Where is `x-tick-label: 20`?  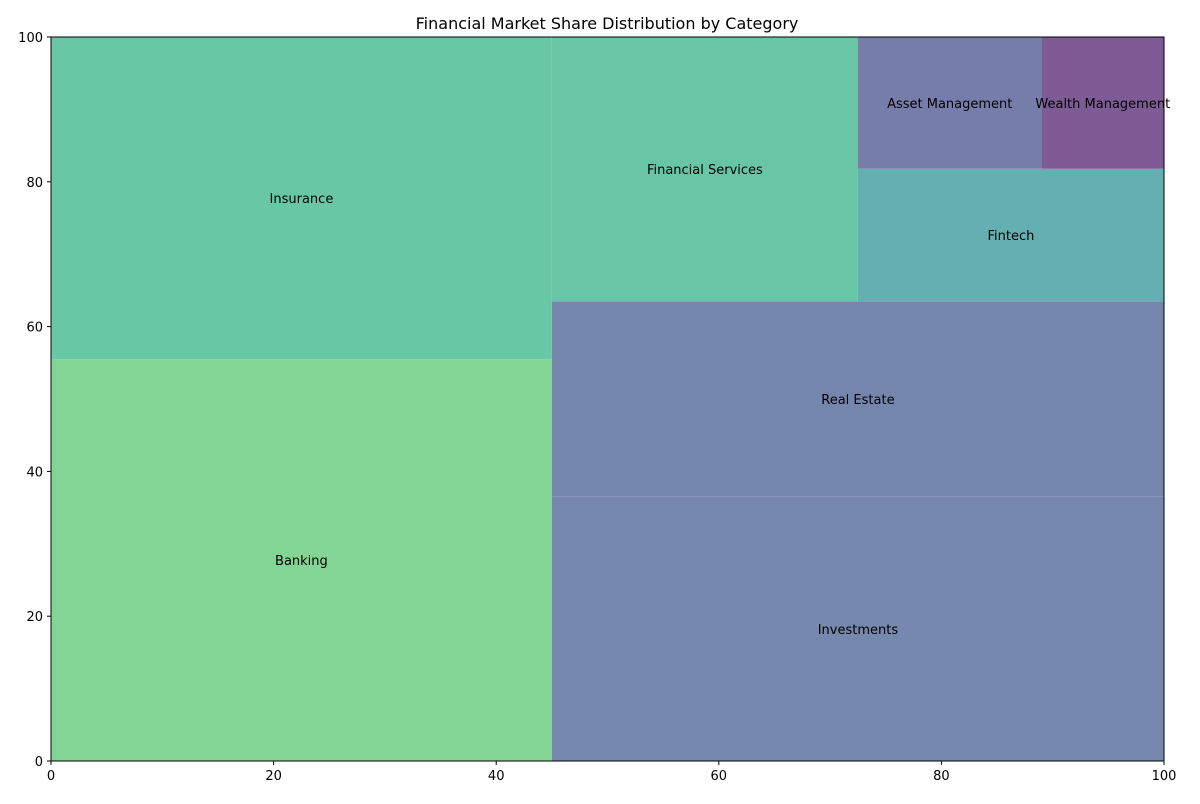 x-tick-label: 20 is located at coordinates (273, 776).